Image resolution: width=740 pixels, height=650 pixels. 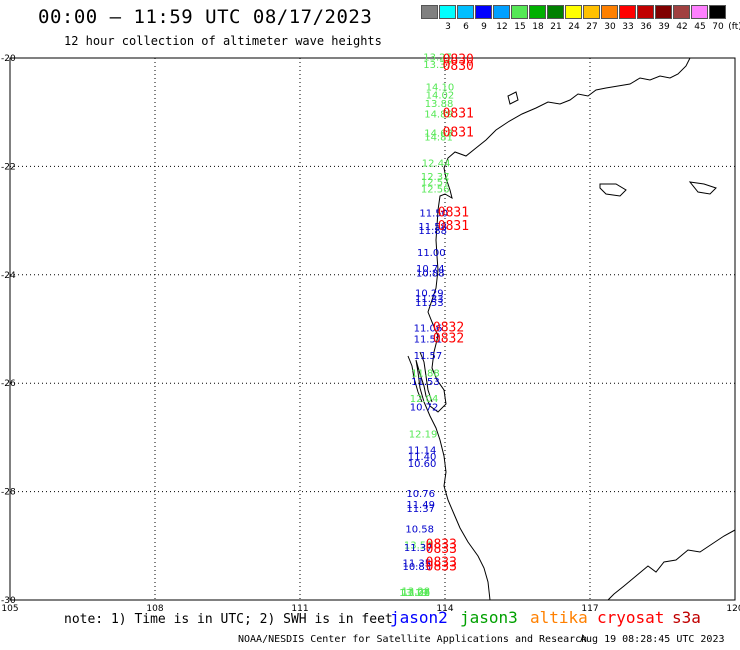 I want to click on lat-tick-label: -22, so click(x=8, y=167).